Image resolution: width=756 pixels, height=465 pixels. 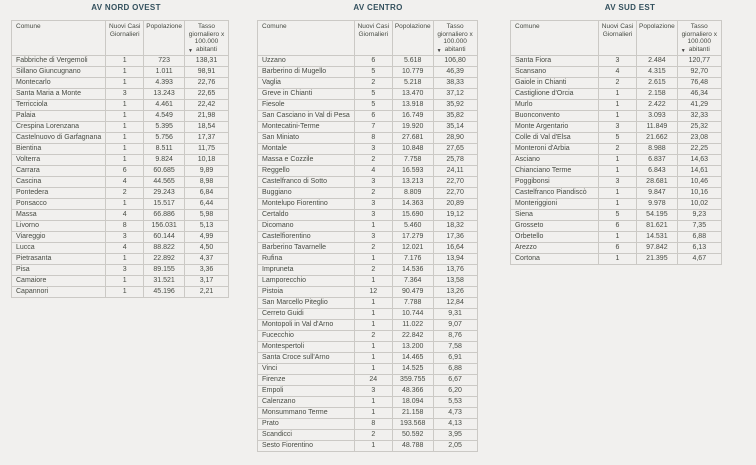 What do you see at coordinates (306, 314) in the screenshot?
I see `comune-cell: Cerreto Guidi` at bounding box center [306, 314].